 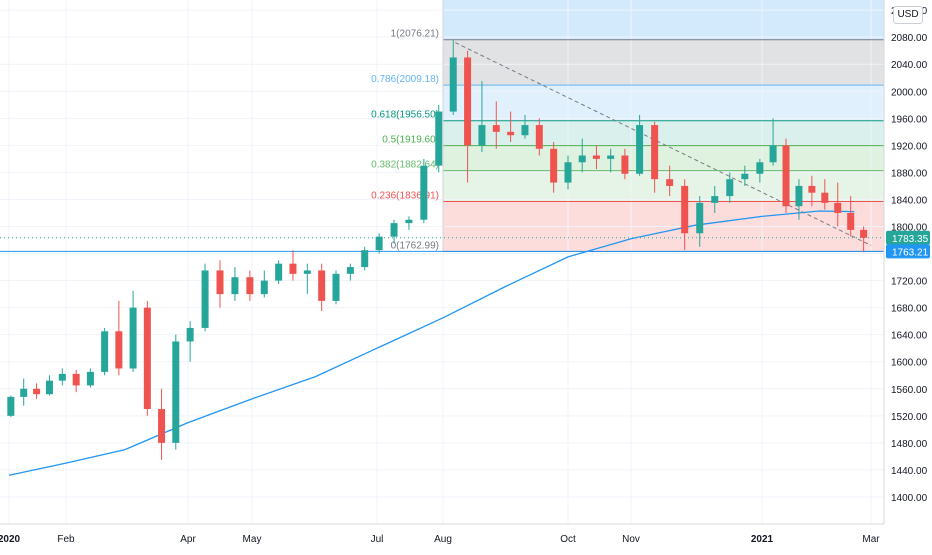 I want to click on price-axis-bg, so click(x=908, y=275).